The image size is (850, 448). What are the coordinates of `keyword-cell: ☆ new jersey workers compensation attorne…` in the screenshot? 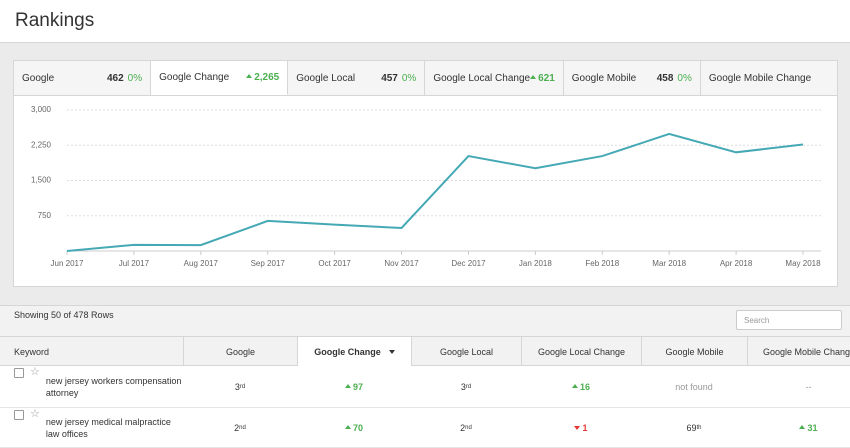 It's located at (91, 386).